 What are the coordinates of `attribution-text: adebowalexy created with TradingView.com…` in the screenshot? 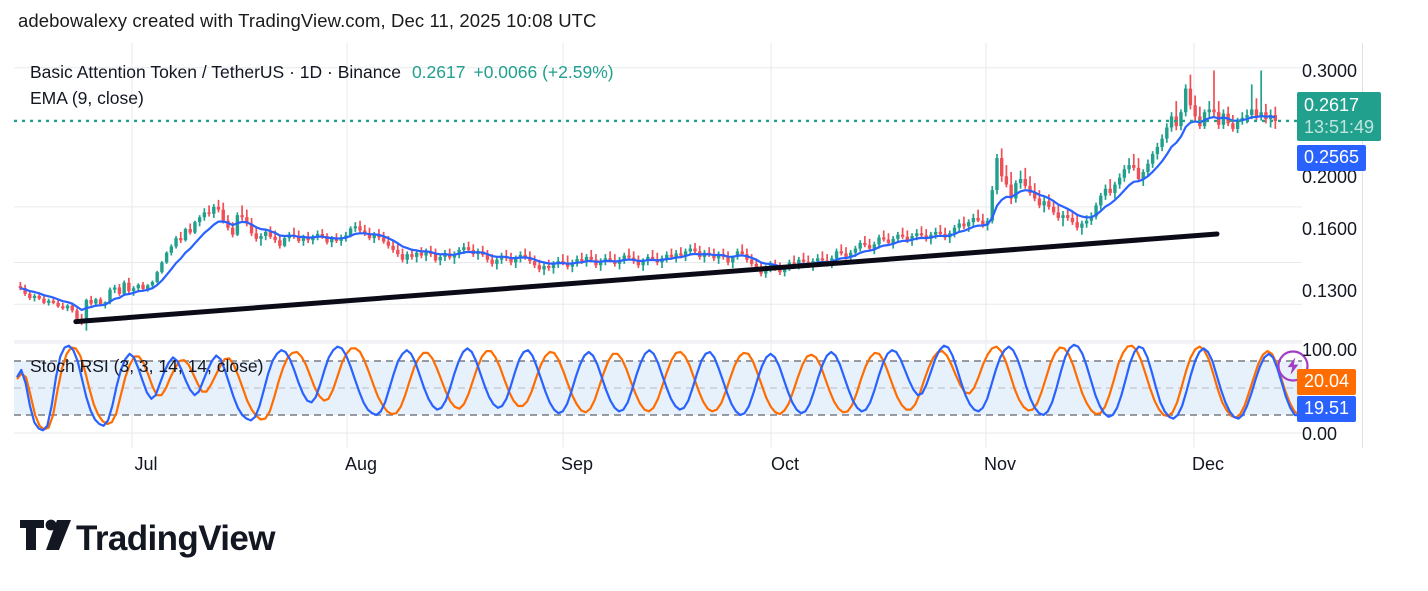 It's located at (307, 20).